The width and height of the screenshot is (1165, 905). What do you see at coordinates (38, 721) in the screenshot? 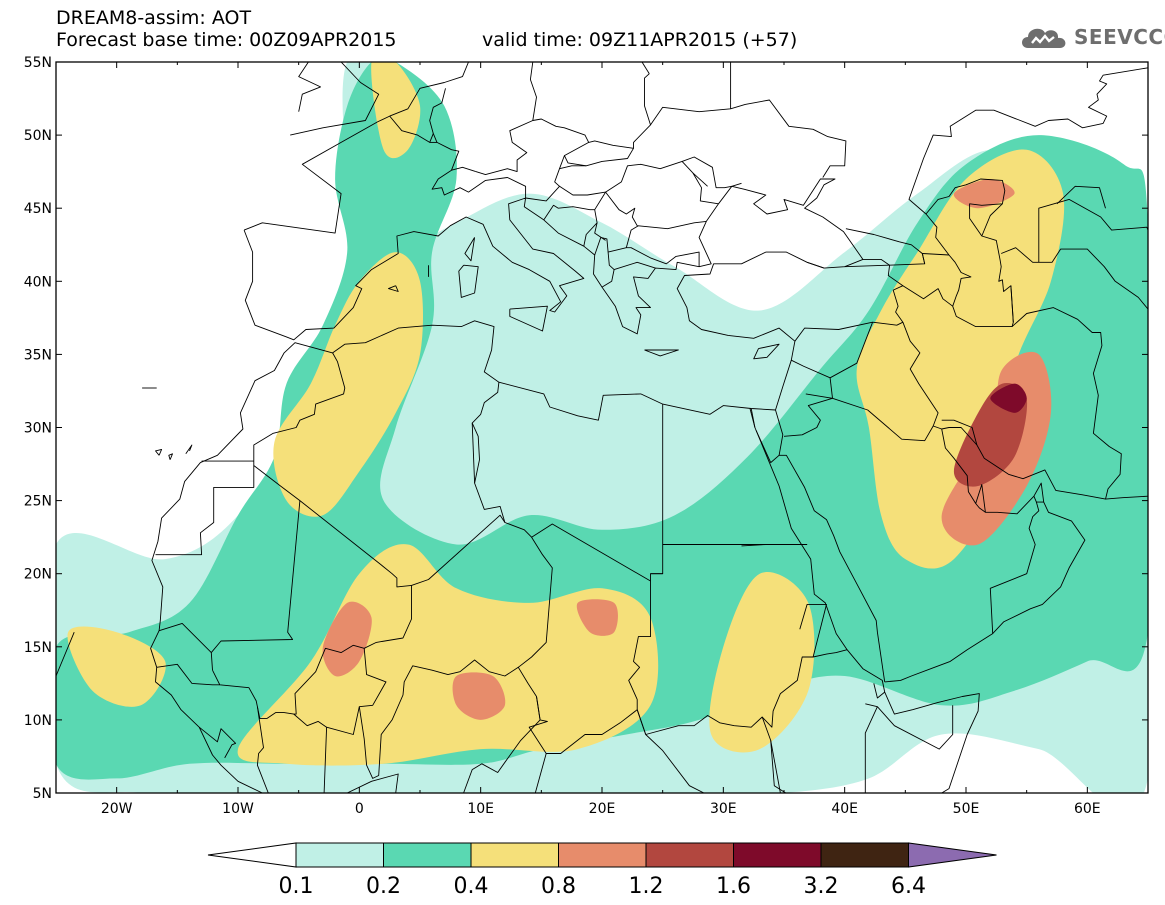
I see `lat-tick-label: 10N` at bounding box center [38, 721].